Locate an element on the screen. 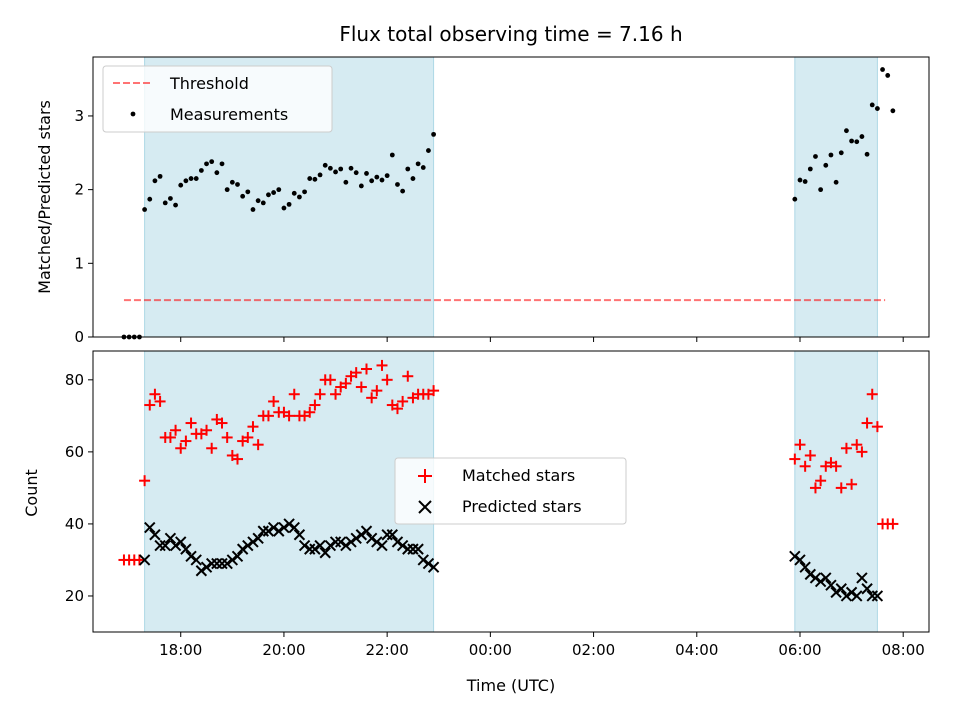  legend-measurement-swatch is located at coordinates (133, 114).